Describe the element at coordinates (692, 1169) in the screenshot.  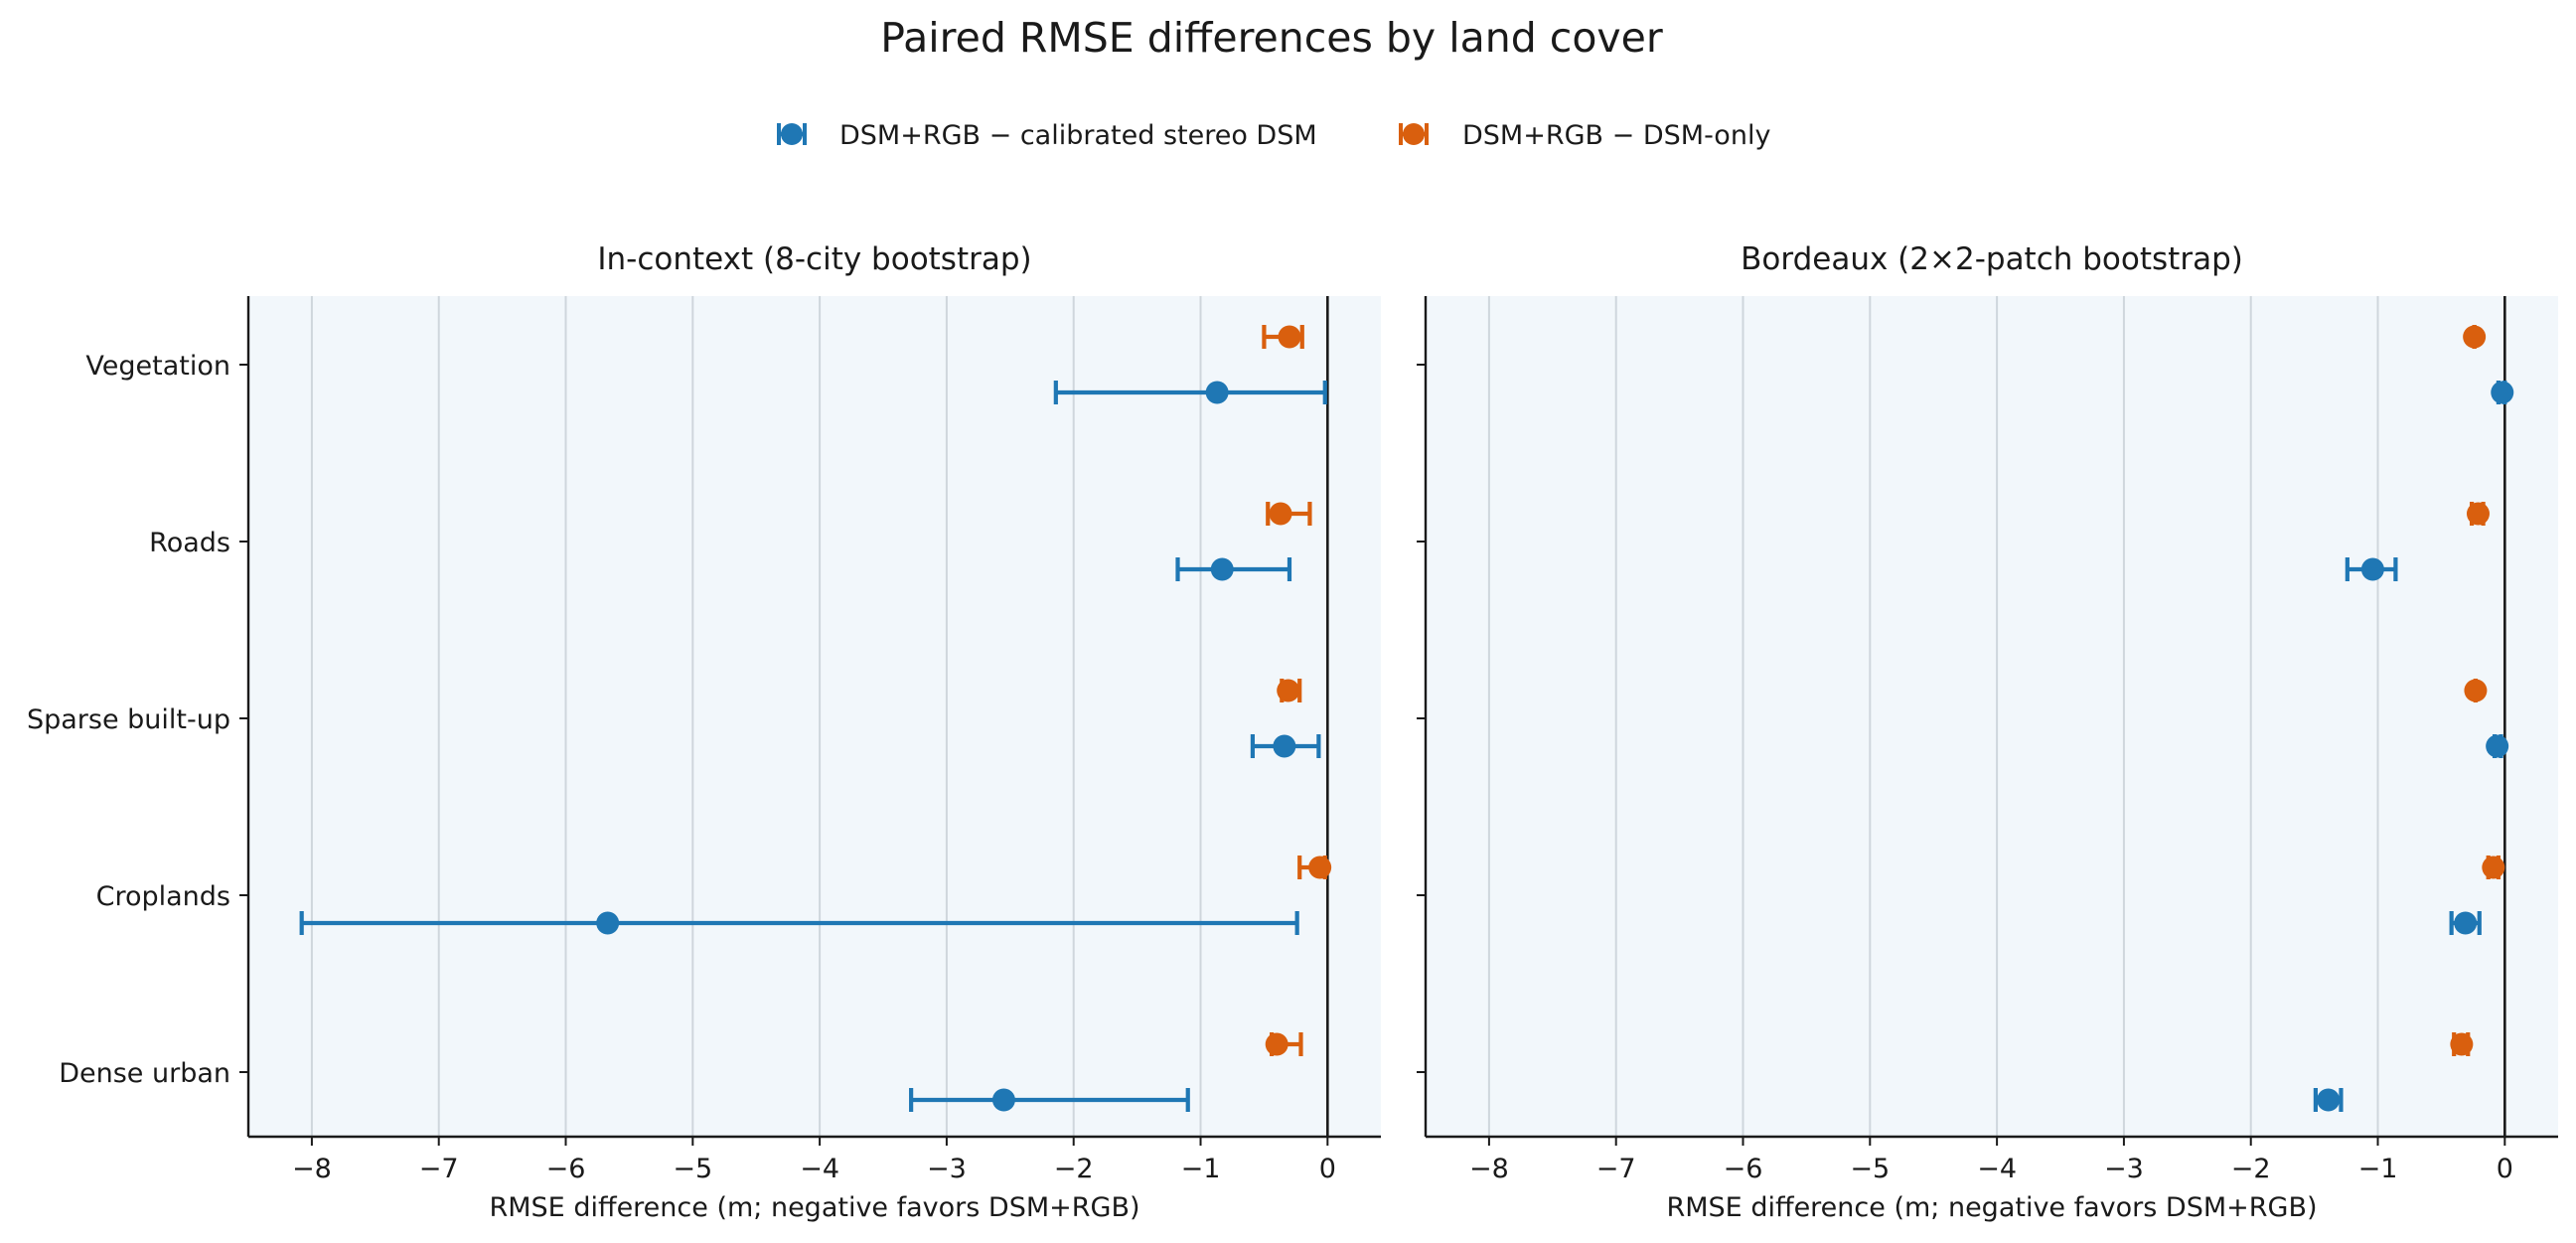
I see `x-tick-label-0-3: −5` at that location.